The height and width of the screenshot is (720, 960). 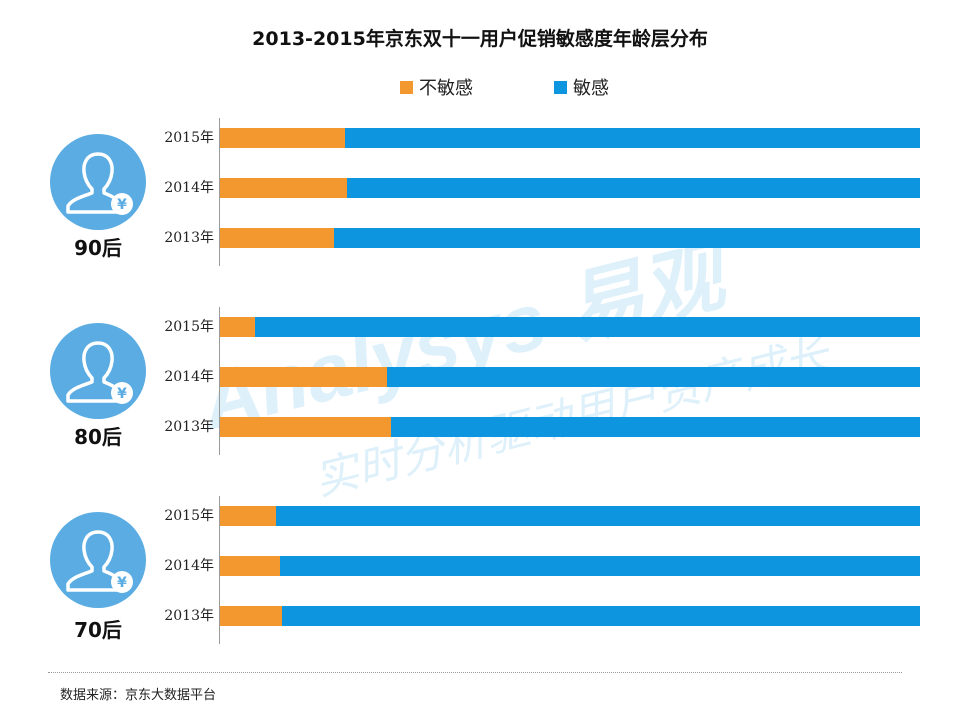 I want to click on chart-title: 2013-2015年京东双十一用户促销敏感度年龄层分布, so click(x=480, y=39).